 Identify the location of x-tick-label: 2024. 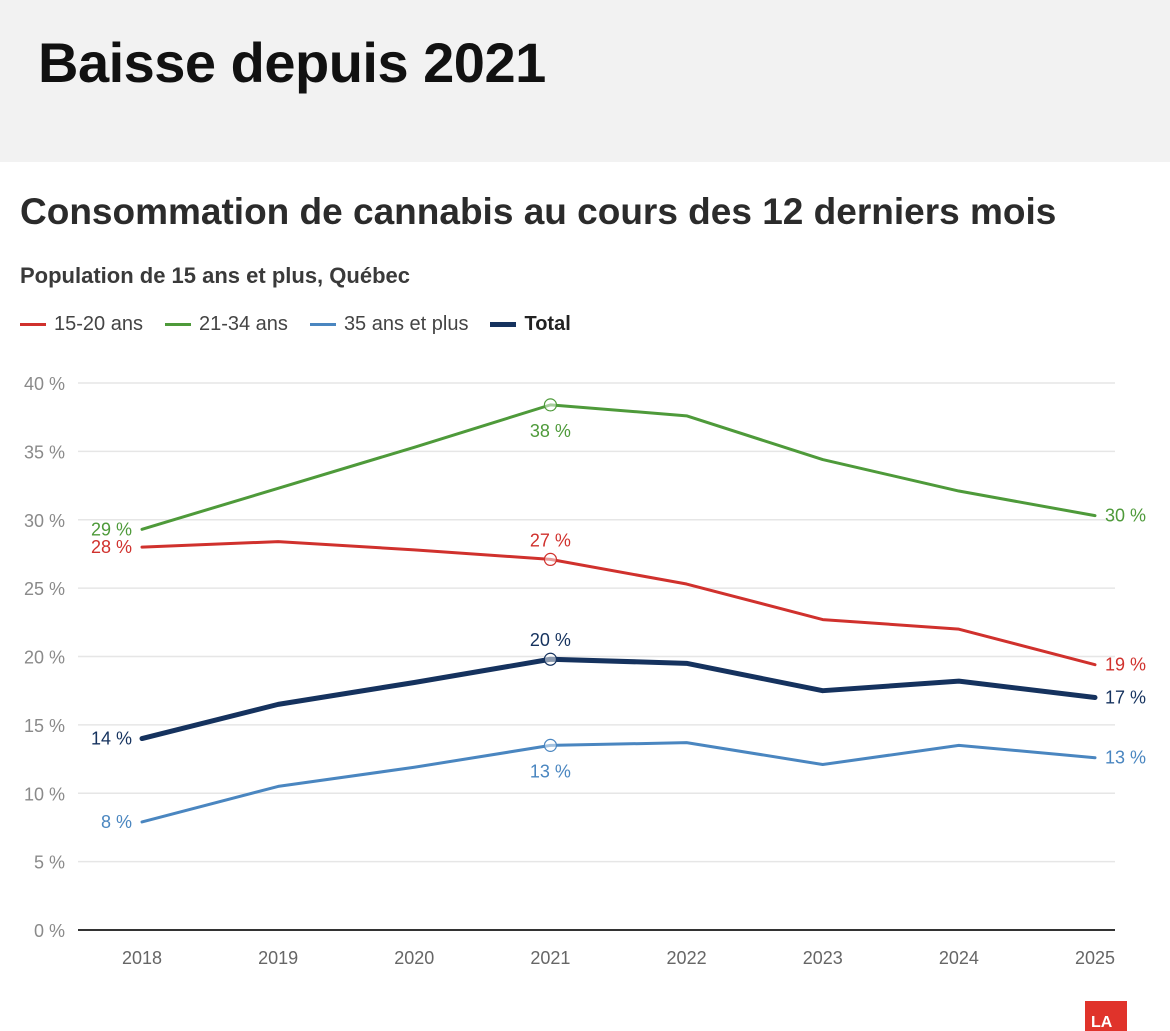
(959, 958).